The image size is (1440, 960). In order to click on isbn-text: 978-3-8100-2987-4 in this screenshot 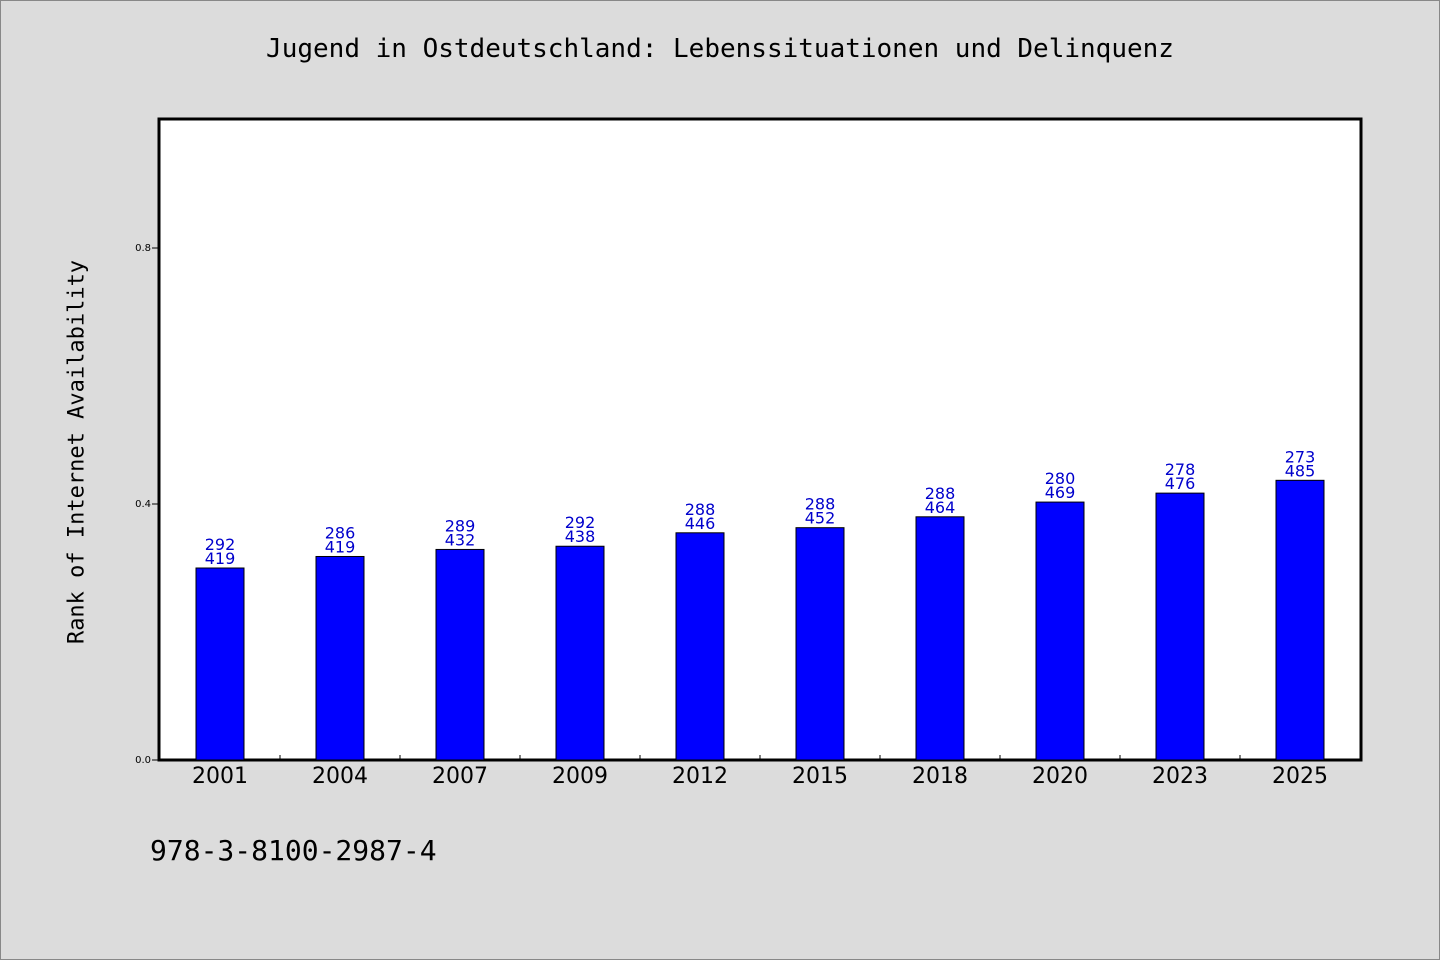, I will do `click(293, 850)`.